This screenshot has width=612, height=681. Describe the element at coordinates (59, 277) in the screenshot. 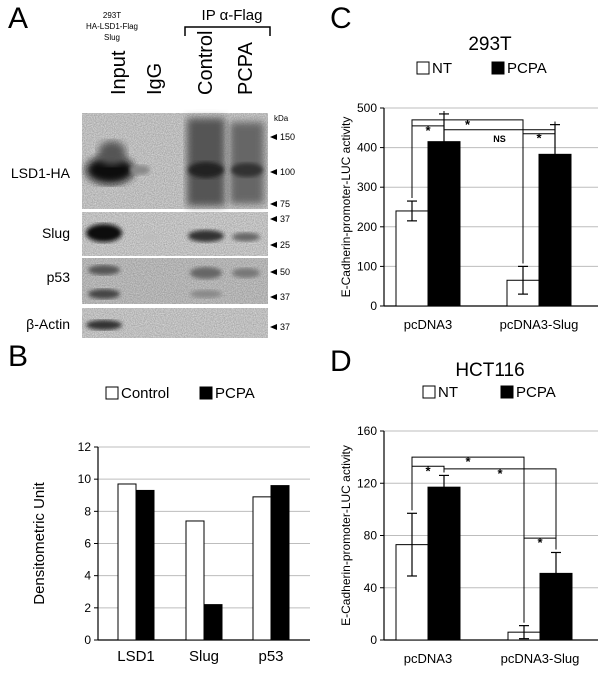

I see `blot-label-p53: p53` at that location.